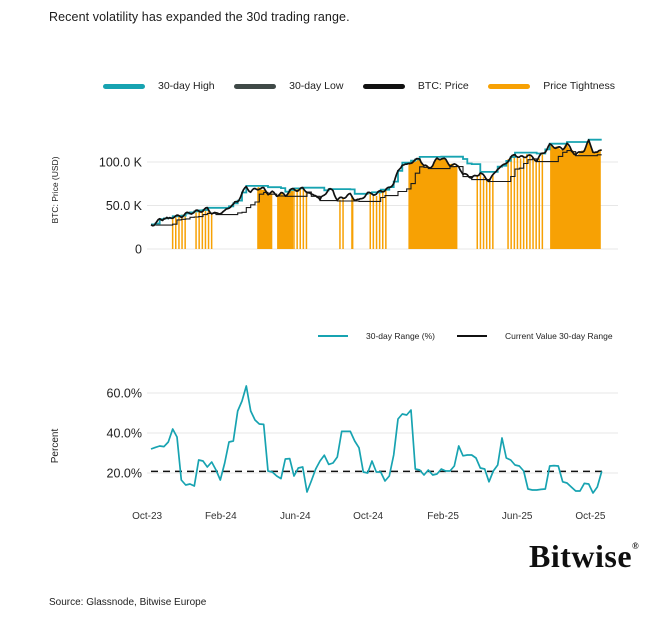 This screenshot has height=630, width=670. What do you see at coordinates (517, 516) in the screenshot?
I see `date-x-tick: Jun-25` at bounding box center [517, 516].